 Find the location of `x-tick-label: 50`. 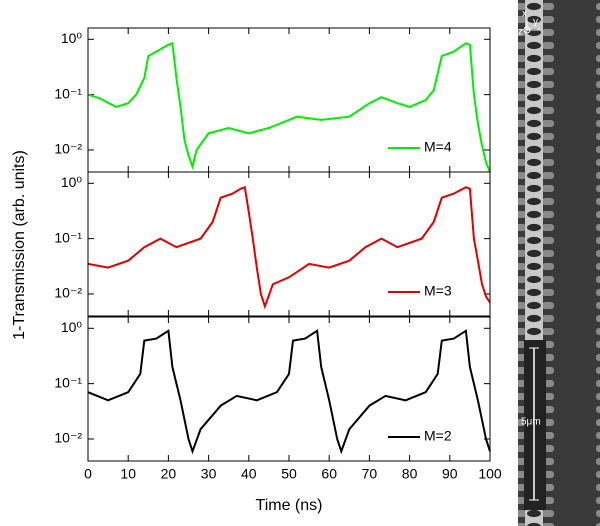

x-tick-label: 50 is located at coordinates (289, 474).